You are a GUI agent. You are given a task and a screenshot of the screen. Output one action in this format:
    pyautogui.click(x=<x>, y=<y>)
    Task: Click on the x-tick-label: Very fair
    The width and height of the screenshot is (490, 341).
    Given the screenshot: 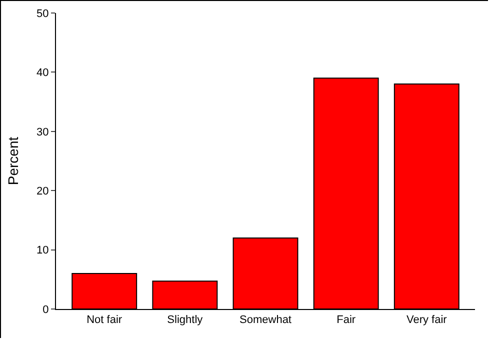 What is the action you would take?
    pyautogui.click(x=427, y=320)
    